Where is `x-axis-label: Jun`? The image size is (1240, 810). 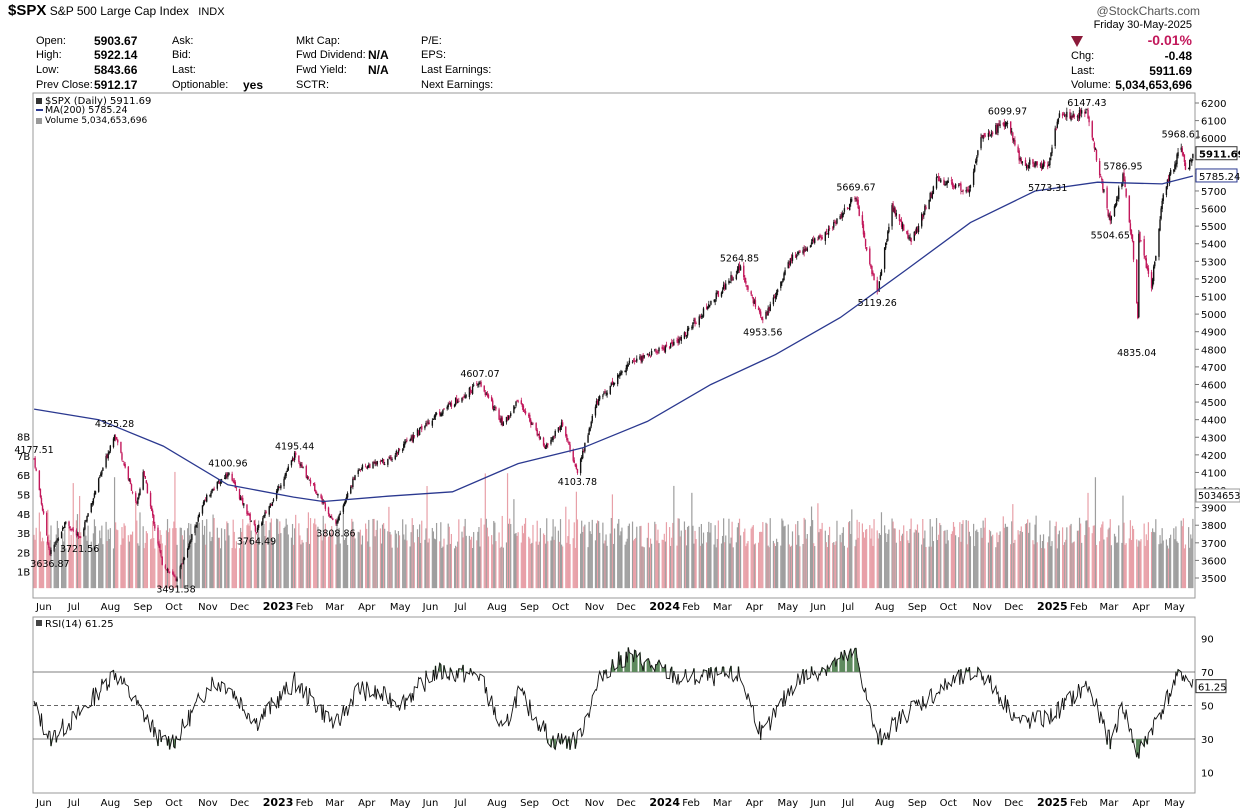
x-axis-label: Jun is located at coordinates (430, 607).